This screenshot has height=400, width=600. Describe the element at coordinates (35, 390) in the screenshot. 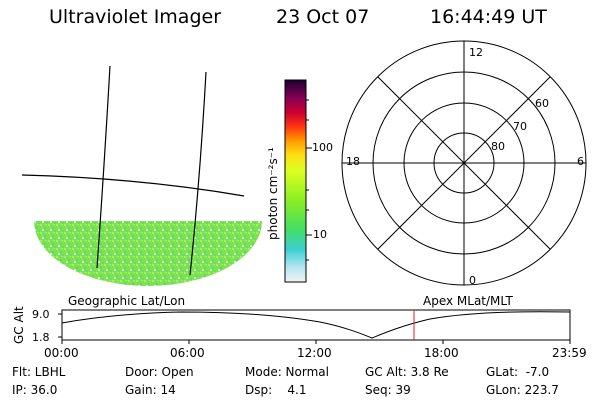

I see `ip-info: IP: 36.0` at that location.